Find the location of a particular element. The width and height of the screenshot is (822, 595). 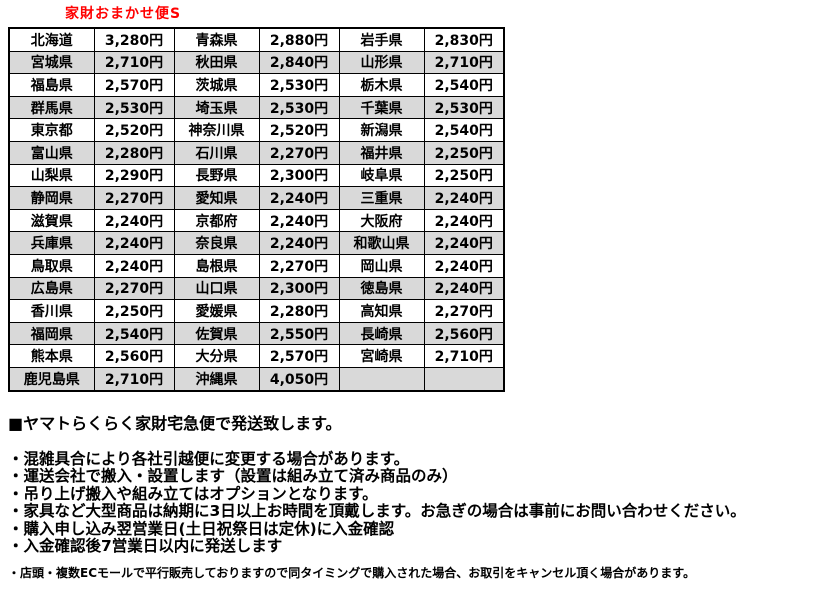

note-bullet: ・入金確認後7営業日以内に発送します is located at coordinates (145, 546).